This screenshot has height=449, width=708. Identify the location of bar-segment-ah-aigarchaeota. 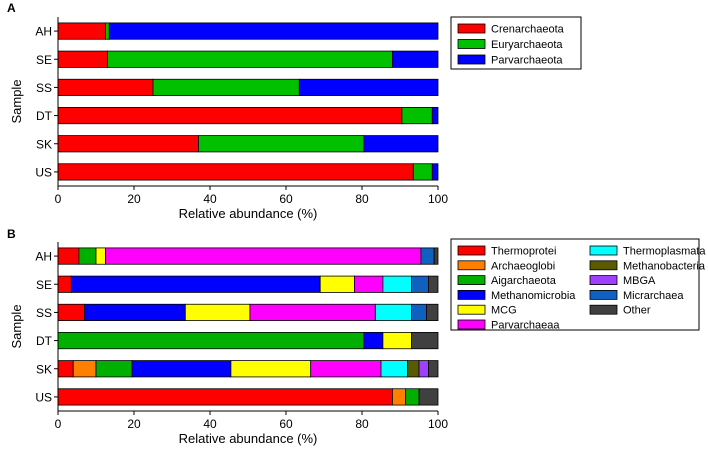
(87, 256).